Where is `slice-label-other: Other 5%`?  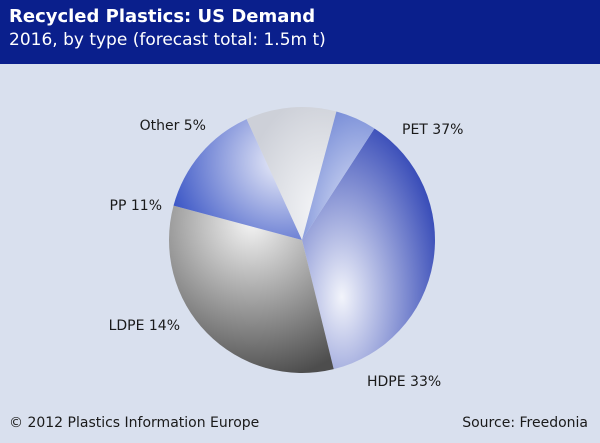 slice-label-other: Other 5% is located at coordinates (173, 126).